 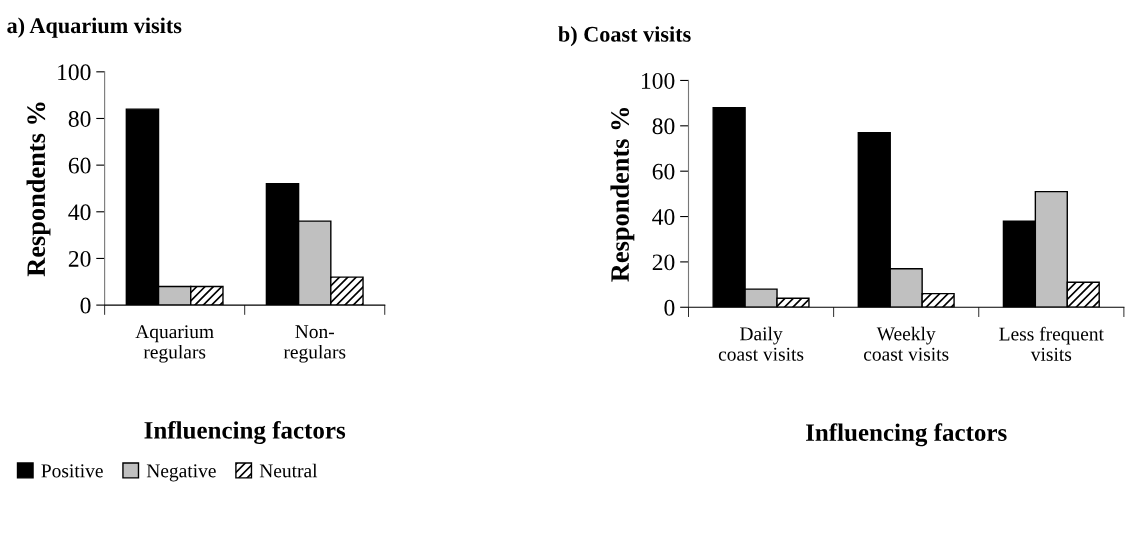 I want to click on legend-label: Positive, so click(x=72, y=471).